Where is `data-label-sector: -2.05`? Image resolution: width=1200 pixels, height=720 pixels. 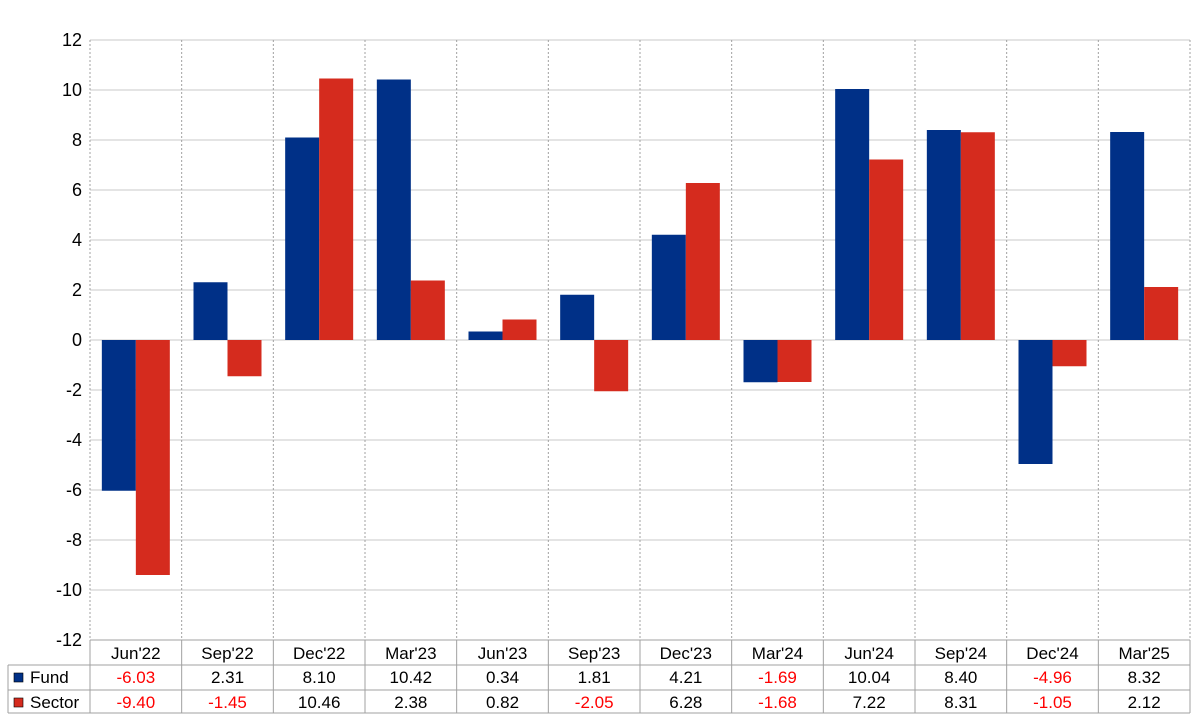
data-label-sector: -2.05 is located at coordinates (594, 702).